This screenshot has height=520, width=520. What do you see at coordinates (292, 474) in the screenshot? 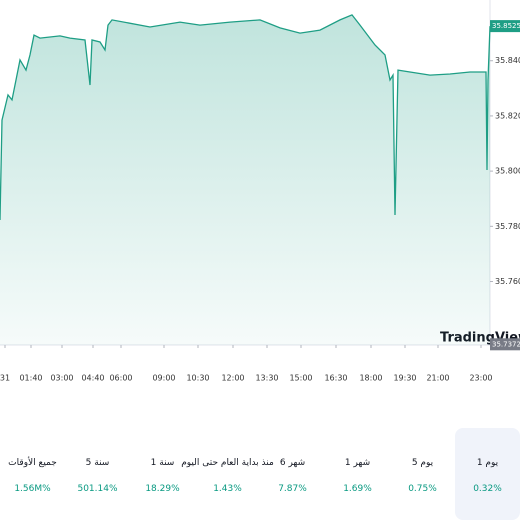
I see `period: 6 شهر 7.87%` at bounding box center [292, 474].